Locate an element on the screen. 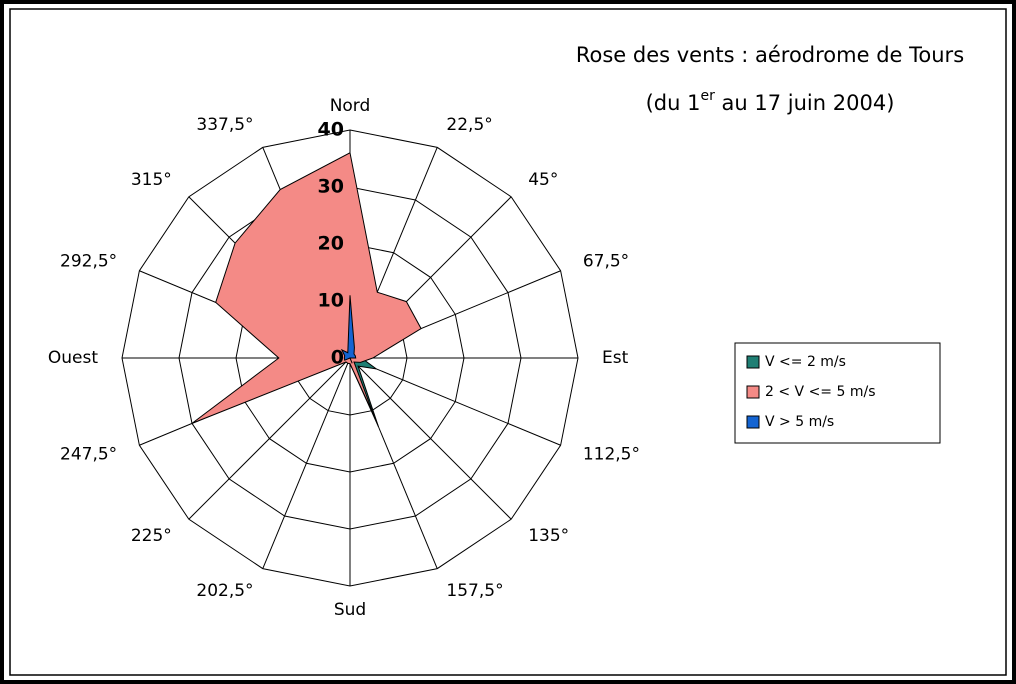 This screenshot has height=684, width=1016. category-label: 112,5° is located at coordinates (611, 454).